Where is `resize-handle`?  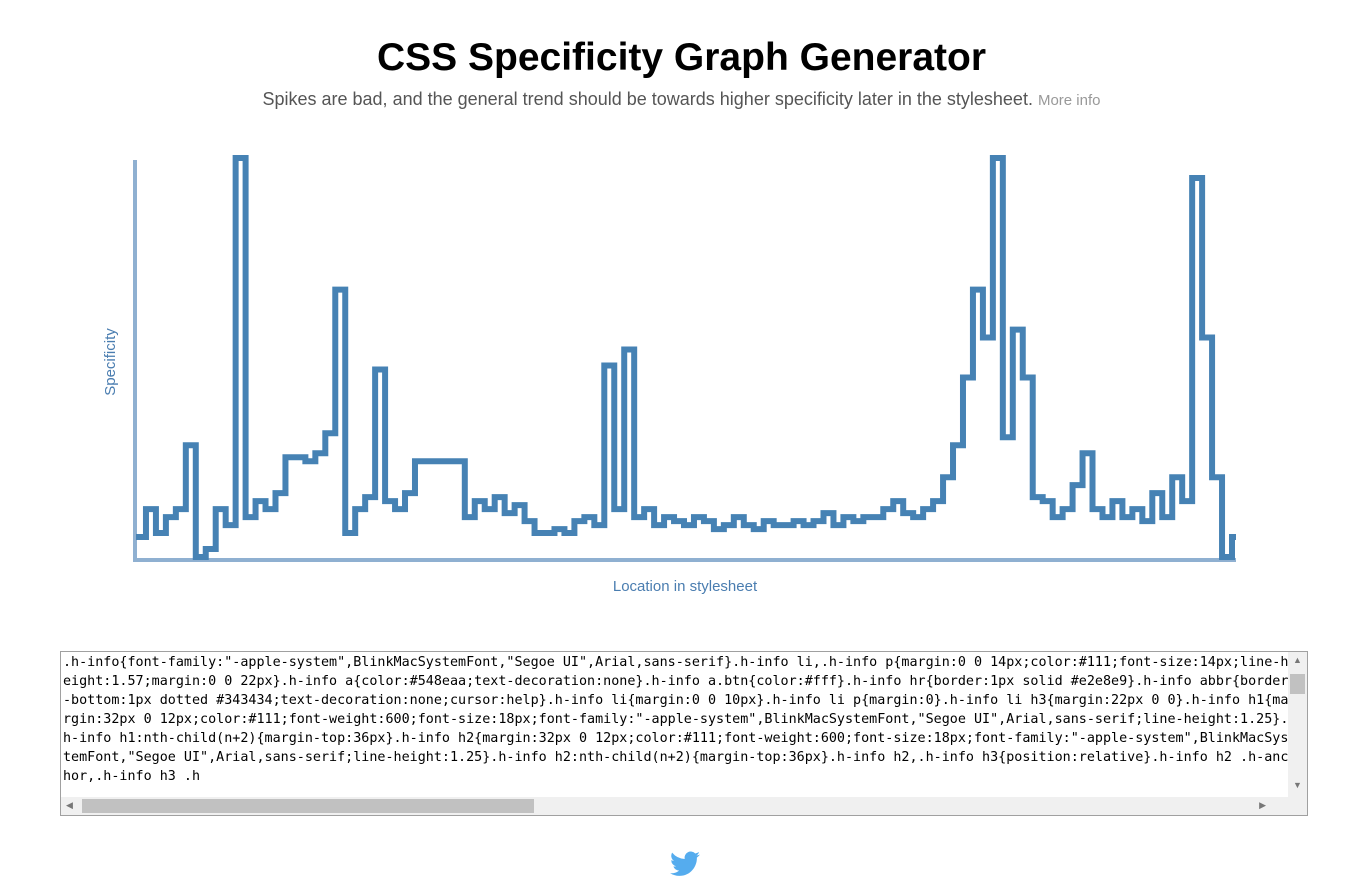
resize-handle is located at coordinates (1297, 806).